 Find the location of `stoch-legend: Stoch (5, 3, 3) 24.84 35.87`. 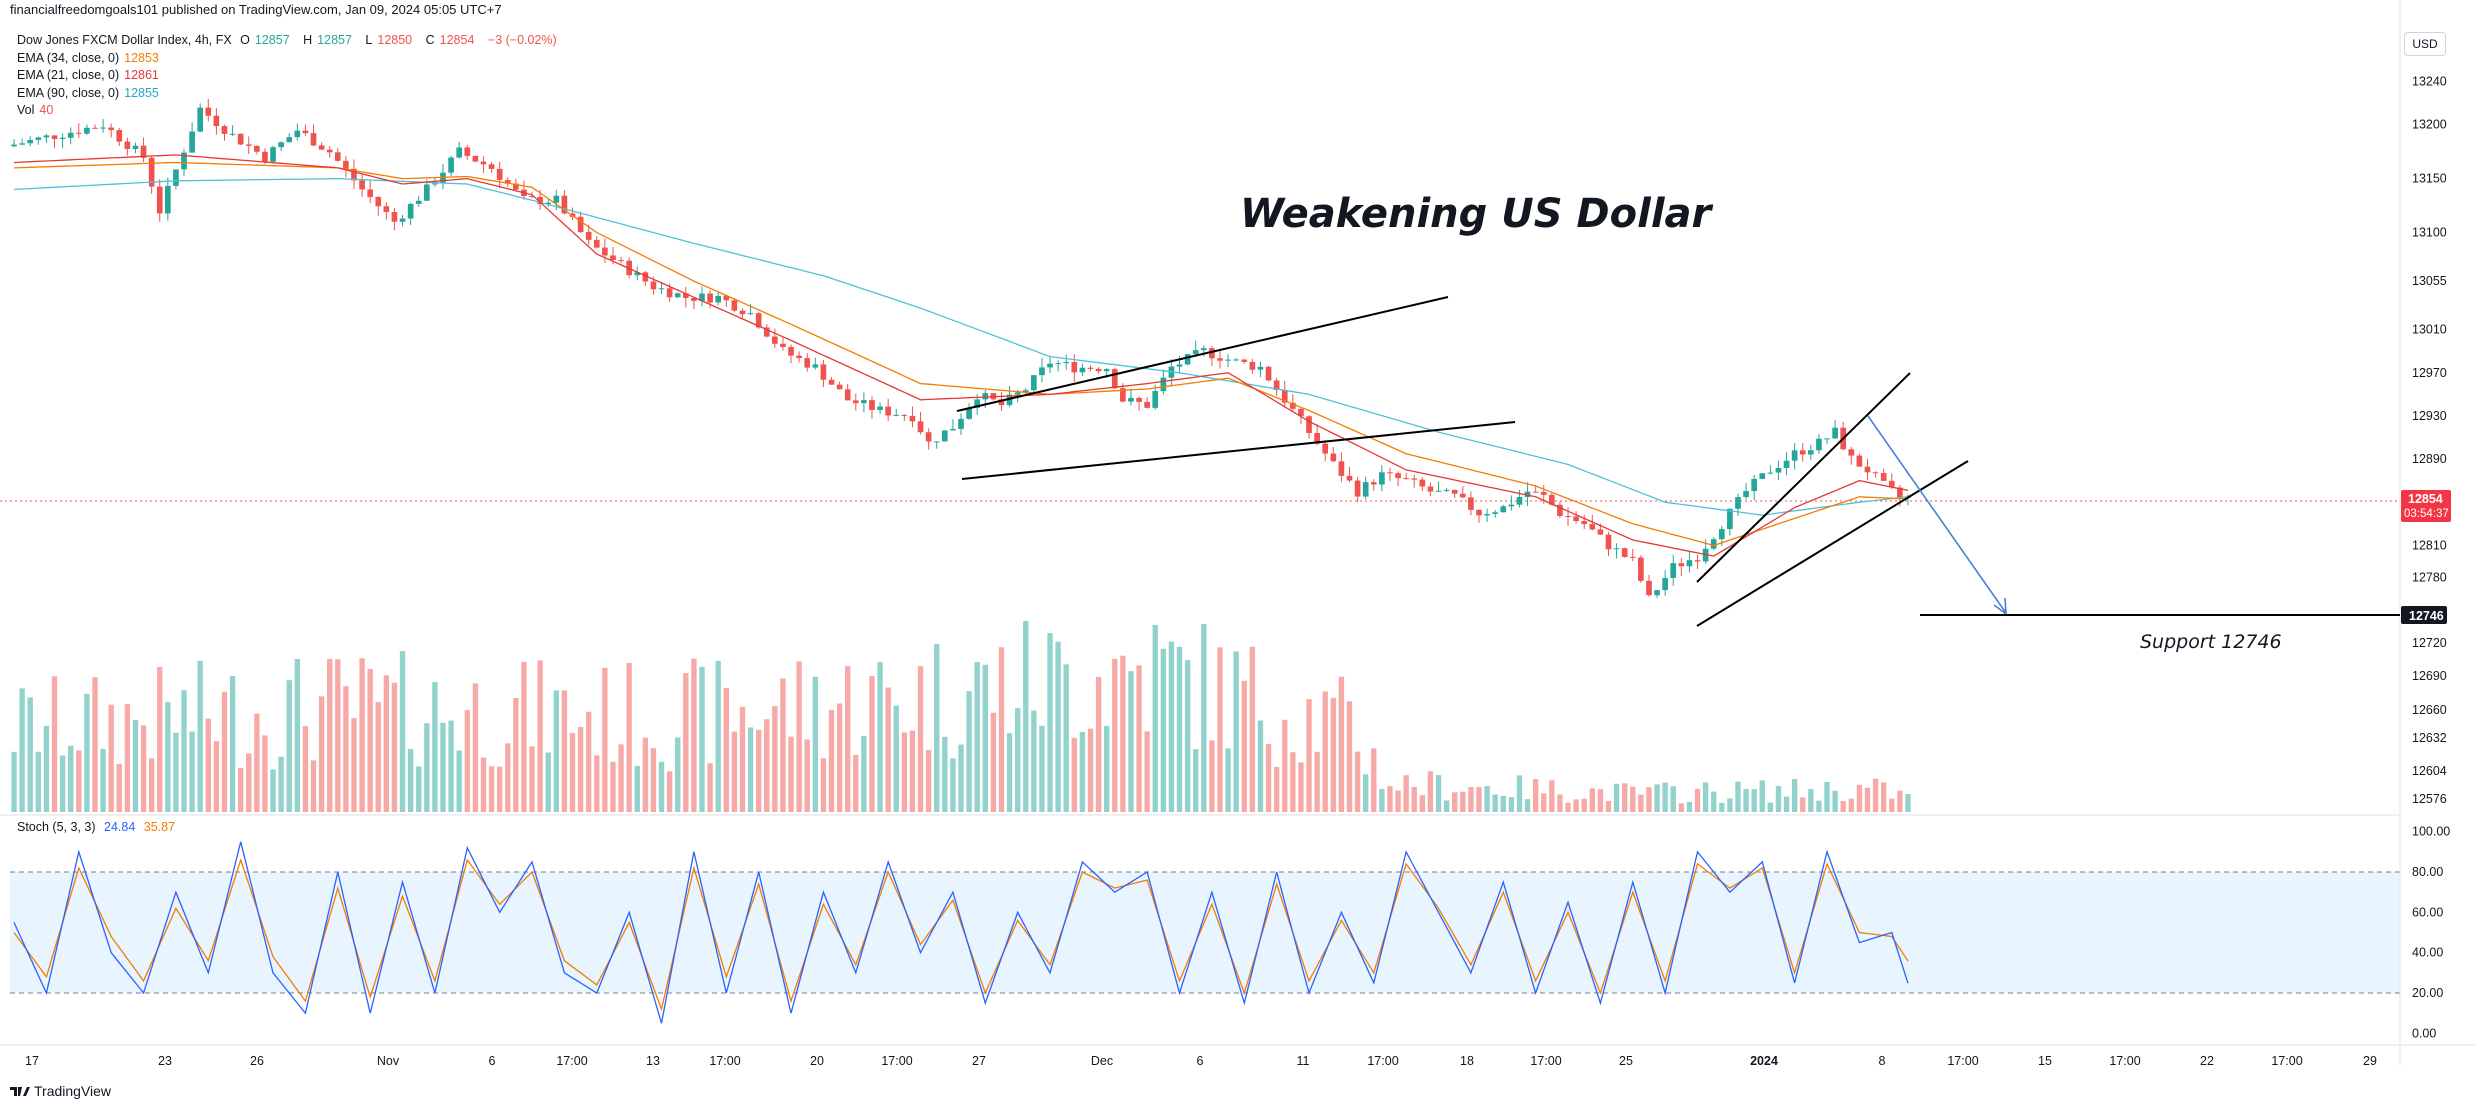

stoch-legend: Stoch (5, 3, 3) 24.84 35.87 is located at coordinates (98, 827).